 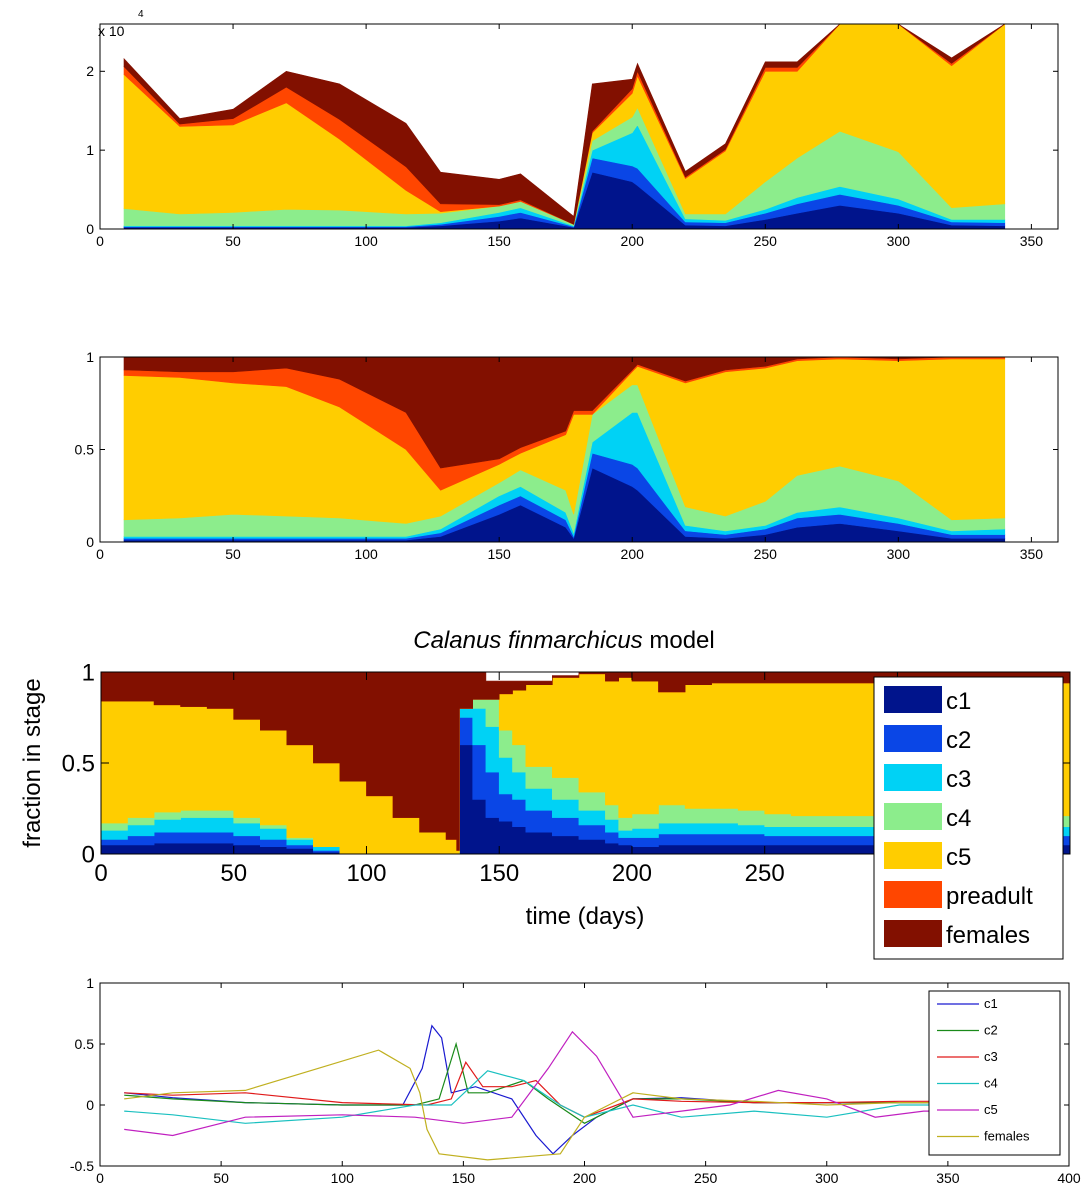 What do you see at coordinates (82, 1166) in the screenshot?
I see `y-tick-label: -0.5` at bounding box center [82, 1166].